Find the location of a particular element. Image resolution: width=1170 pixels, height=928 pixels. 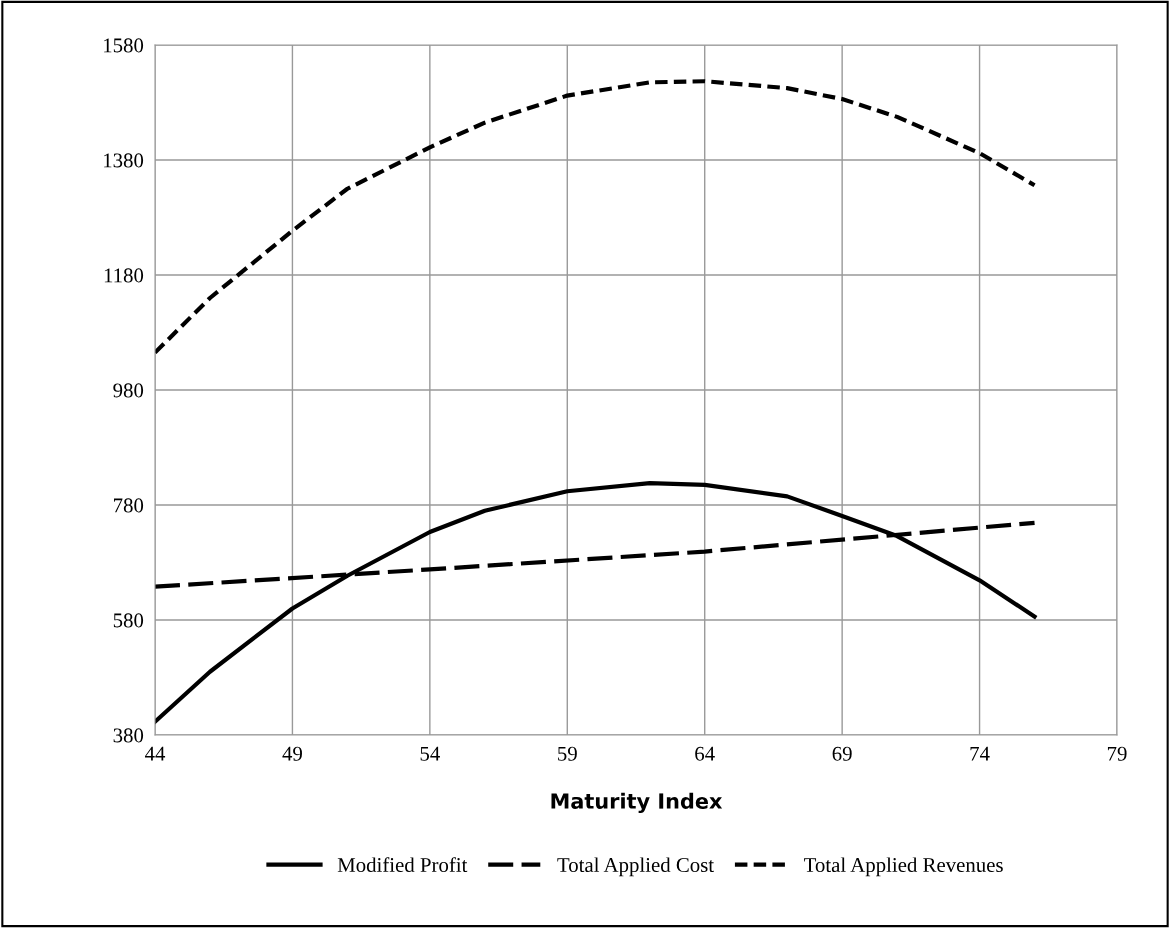

y-tick-label: 1580 is located at coordinates (124, 45).